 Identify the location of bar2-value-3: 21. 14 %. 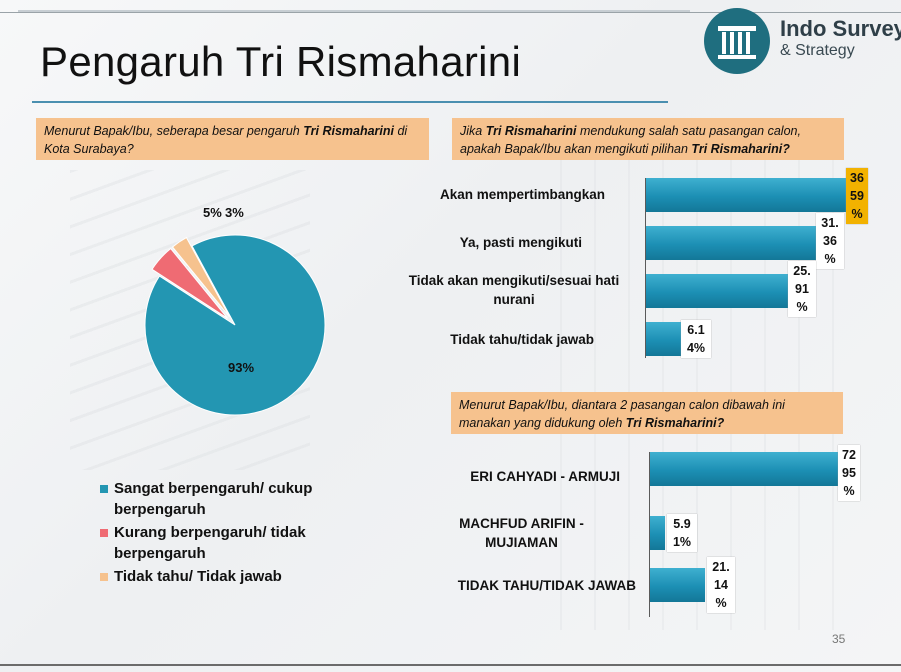
(721, 585).